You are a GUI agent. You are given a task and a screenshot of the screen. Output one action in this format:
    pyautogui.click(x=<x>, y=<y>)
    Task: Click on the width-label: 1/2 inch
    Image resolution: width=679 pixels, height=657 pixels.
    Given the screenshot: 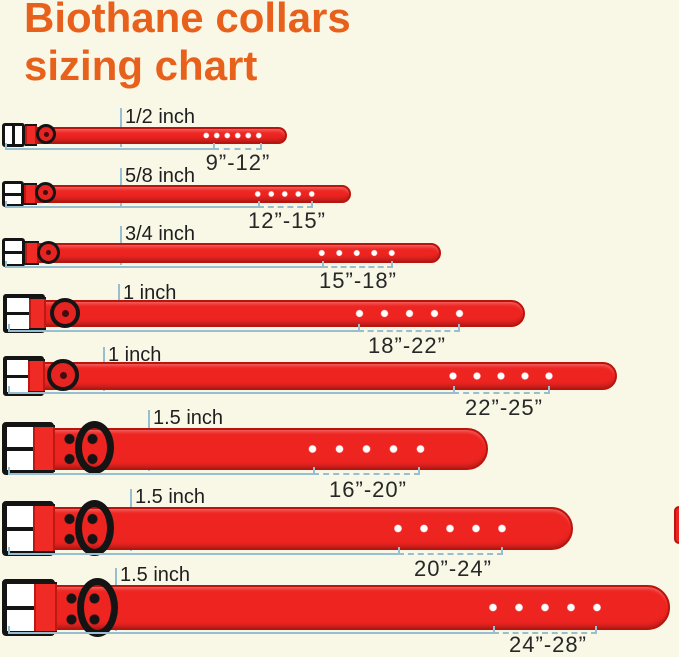 What is the action you would take?
    pyautogui.click(x=160, y=117)
    